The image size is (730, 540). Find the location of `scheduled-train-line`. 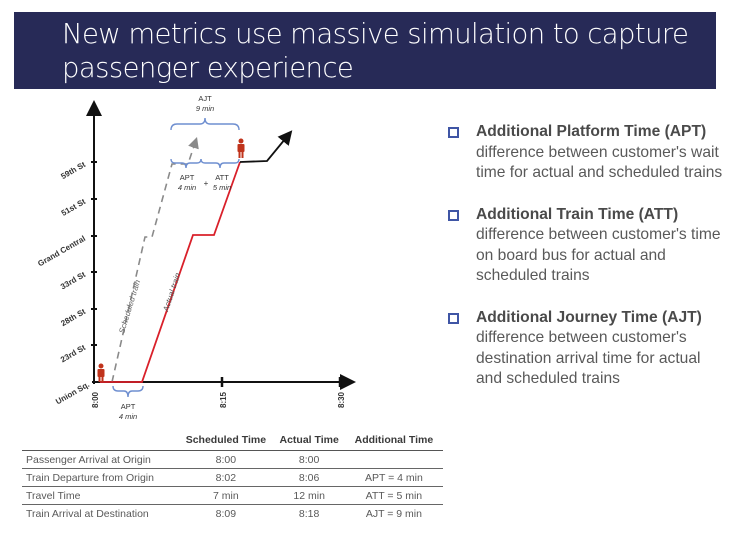

scheduled-train-line is located at coordinates (155, 259).